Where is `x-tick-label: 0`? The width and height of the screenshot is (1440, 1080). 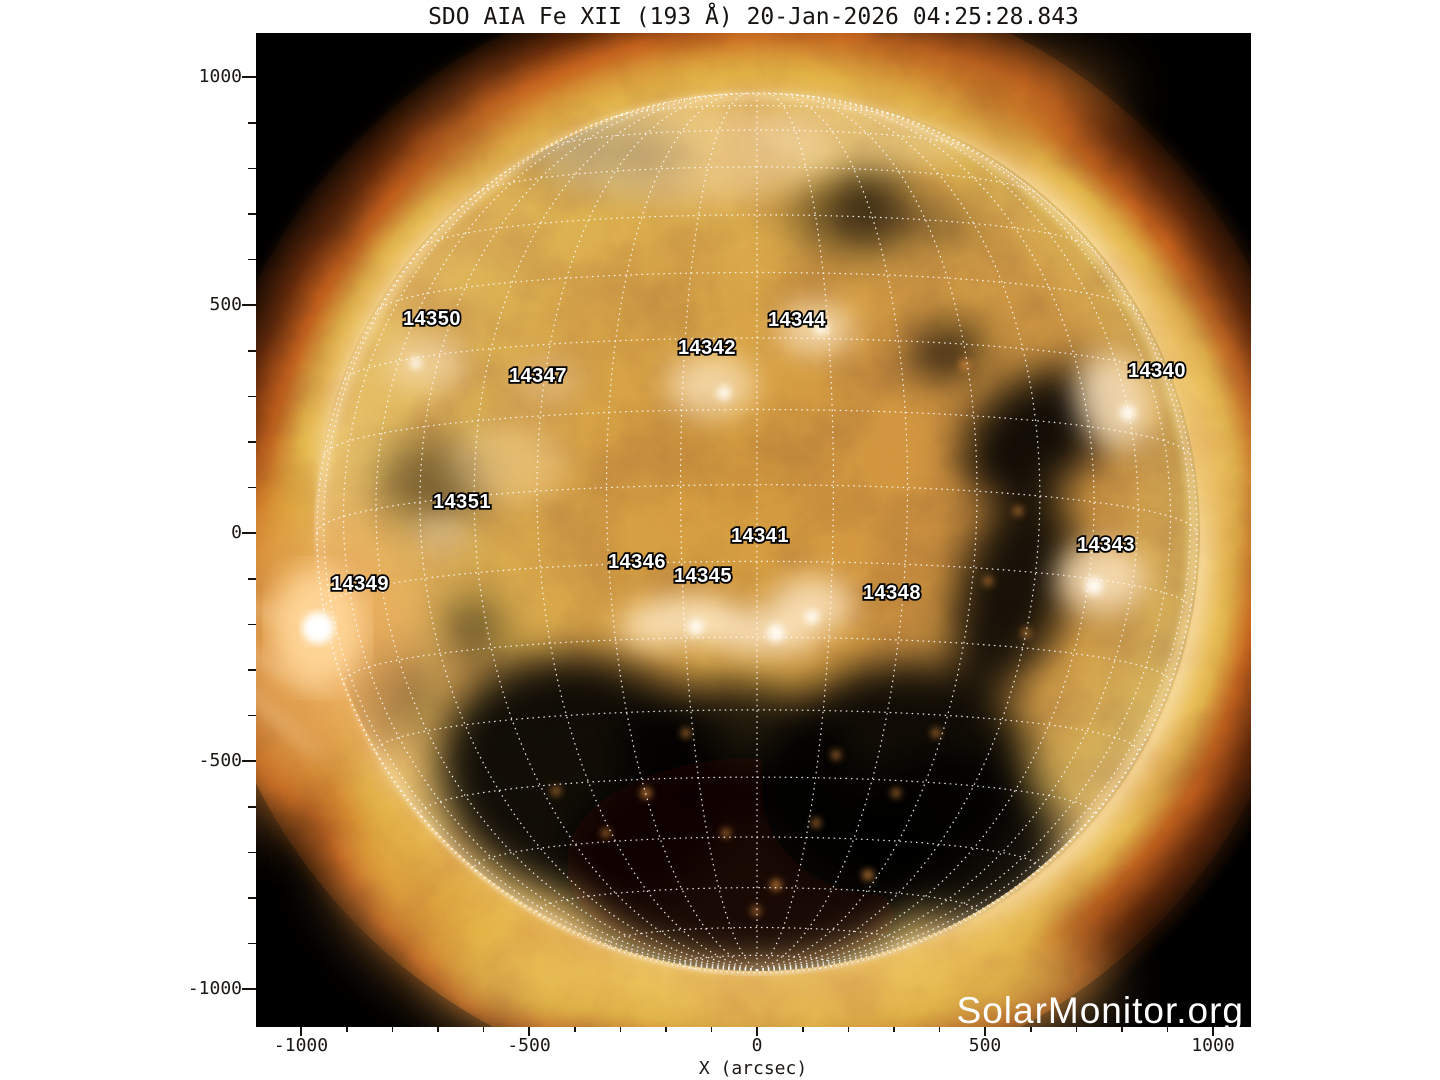 x-tick-label: 0 is located at coordinates (757, 1045).